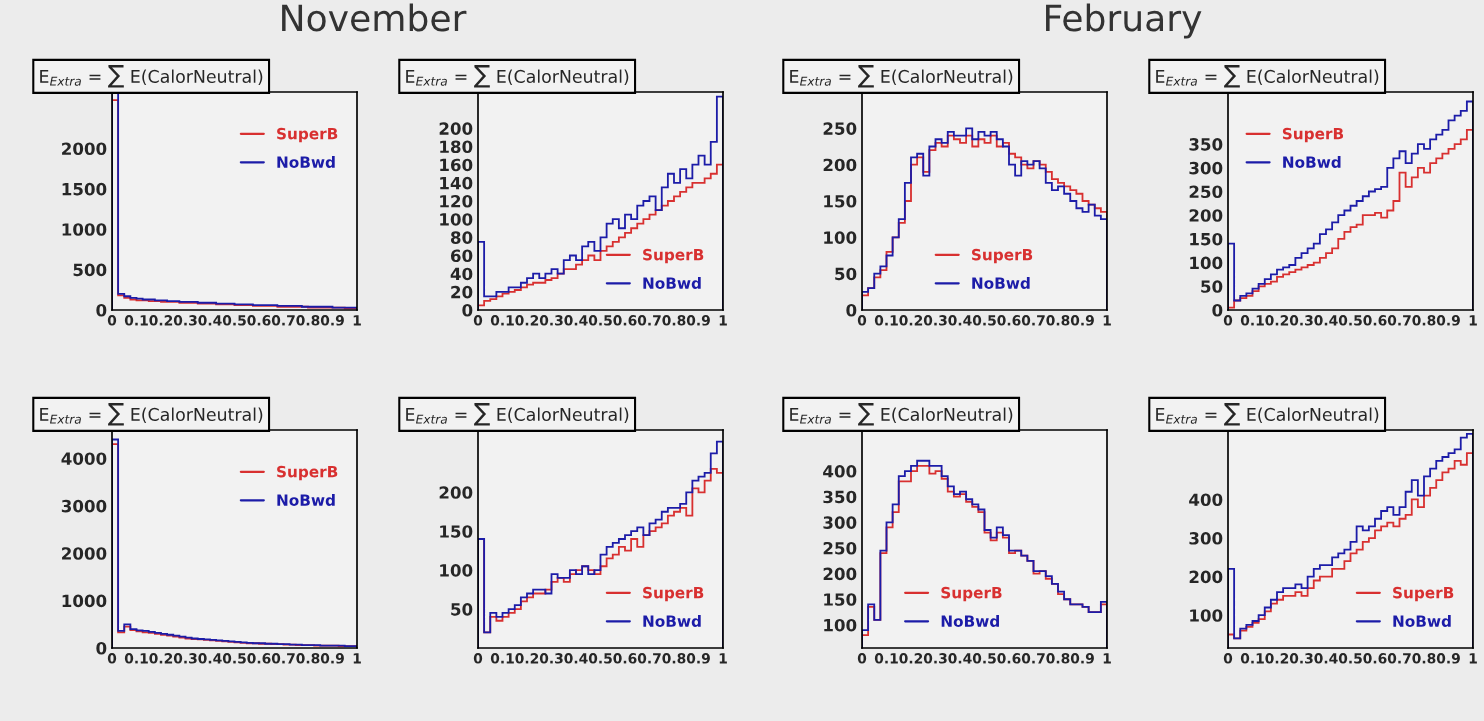 The image size is (1484, 721). Describe the element at coordinates (90, 270) in the screenshot. I see `y-tick-label: 500` at that location.